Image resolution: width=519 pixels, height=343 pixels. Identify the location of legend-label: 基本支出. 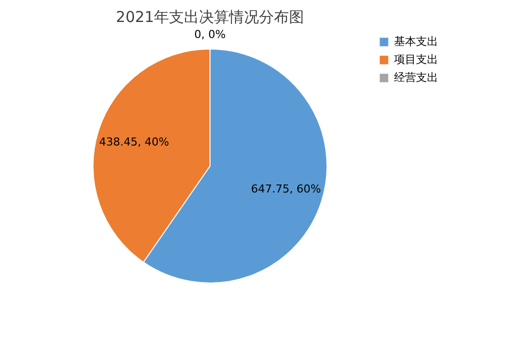
(416, 41).